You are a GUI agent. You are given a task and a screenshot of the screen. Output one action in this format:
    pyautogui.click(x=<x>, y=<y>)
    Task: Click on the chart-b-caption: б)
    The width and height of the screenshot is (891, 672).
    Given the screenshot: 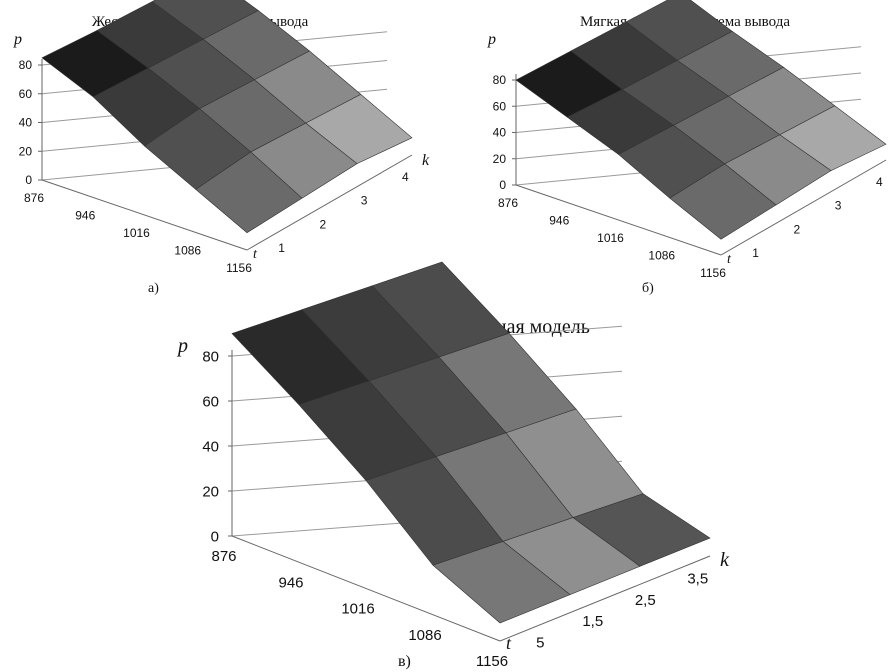 What is the action you would take?
    pyautogui.click(x=648, y=288)
    